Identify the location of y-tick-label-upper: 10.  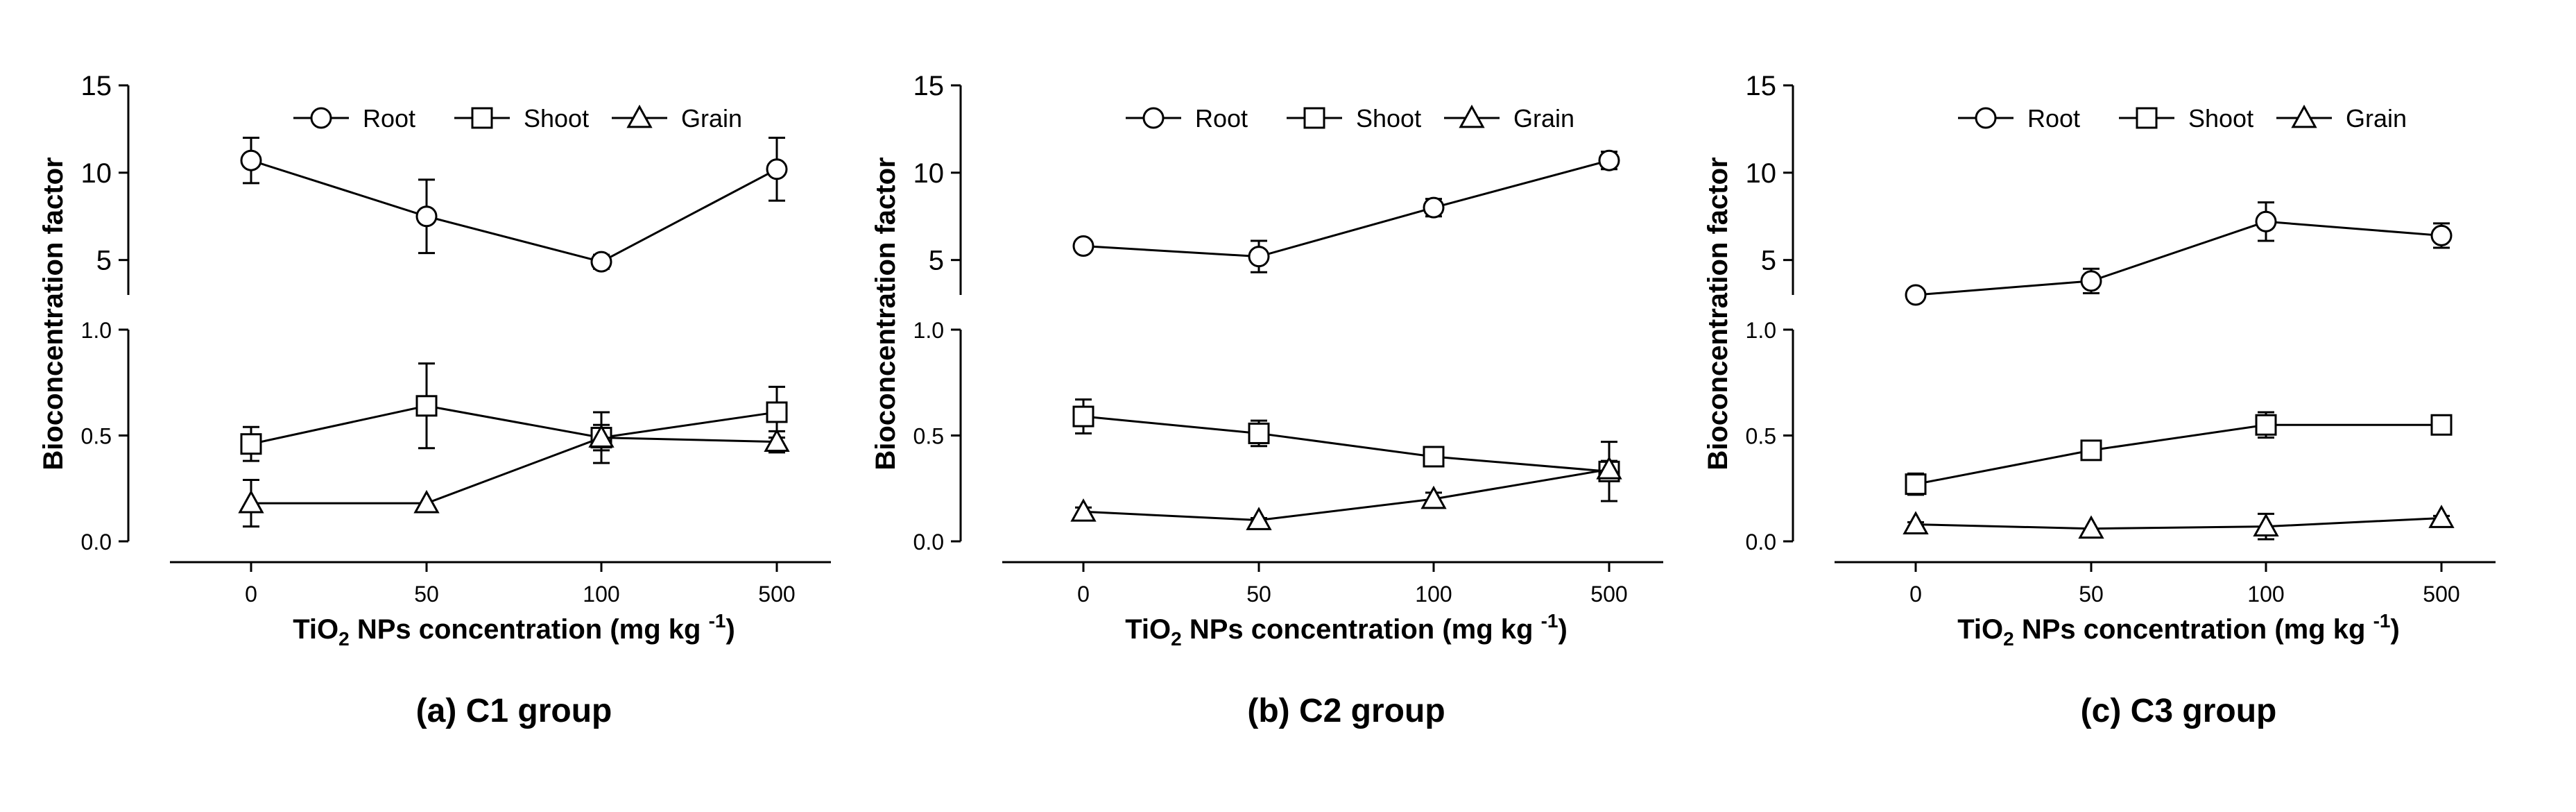
(1761, 173).